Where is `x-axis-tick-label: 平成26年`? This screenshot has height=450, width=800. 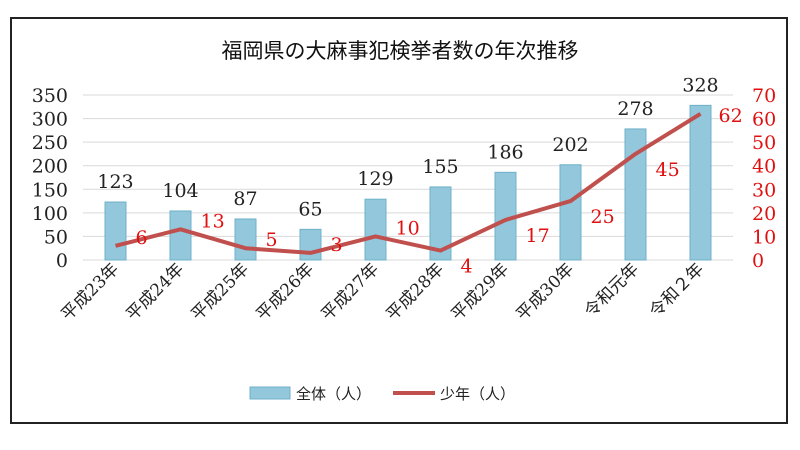 x-axis-tick-label: 平成26年 is located at coordinates (286, 292).